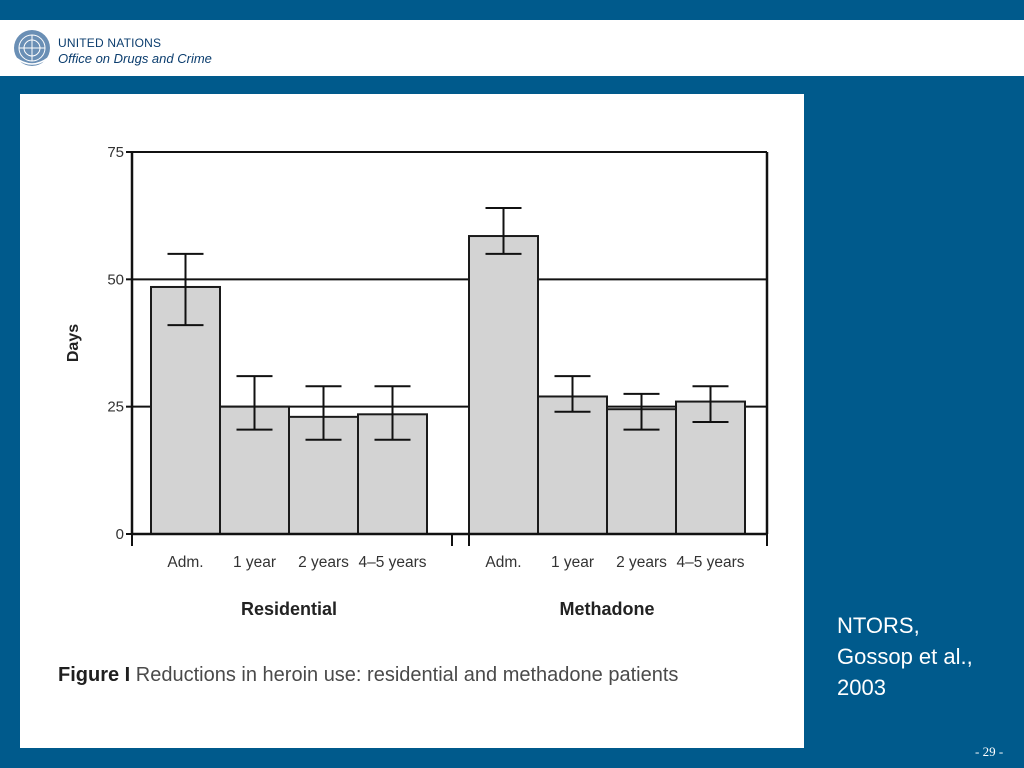 The image size is (1024, 768). What do you see at coordinates (135, 58) in the screenshot?
I see `org-name-line2: Office on Drugs and Crime` at bounding box center [135, 58].